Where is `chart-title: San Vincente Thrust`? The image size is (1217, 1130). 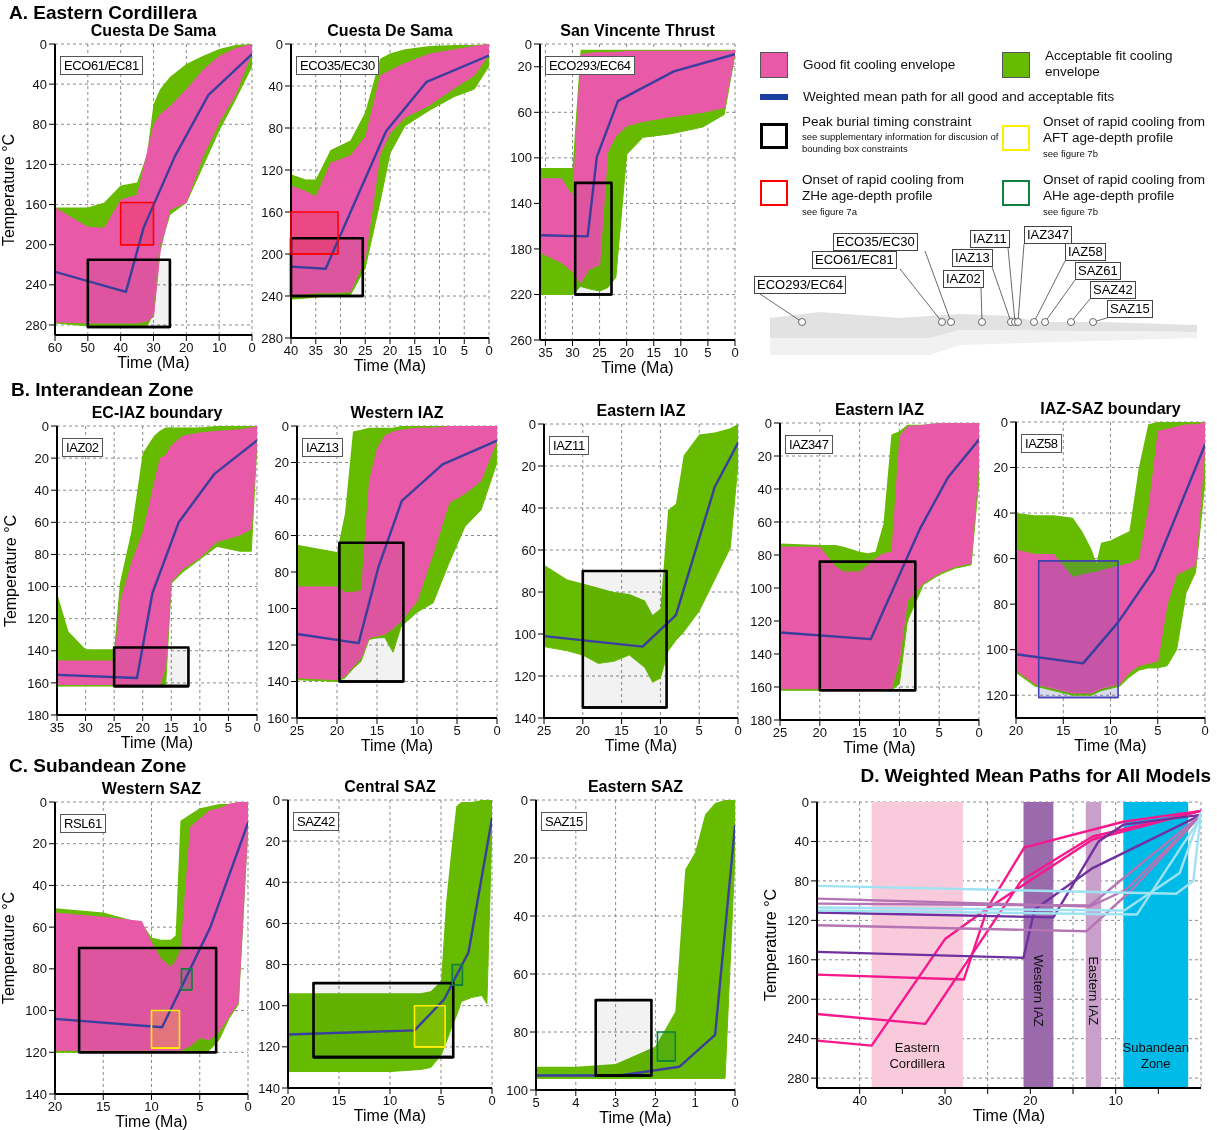 chart-title: San Vincente Thrust is located at coordinates (637, 30).